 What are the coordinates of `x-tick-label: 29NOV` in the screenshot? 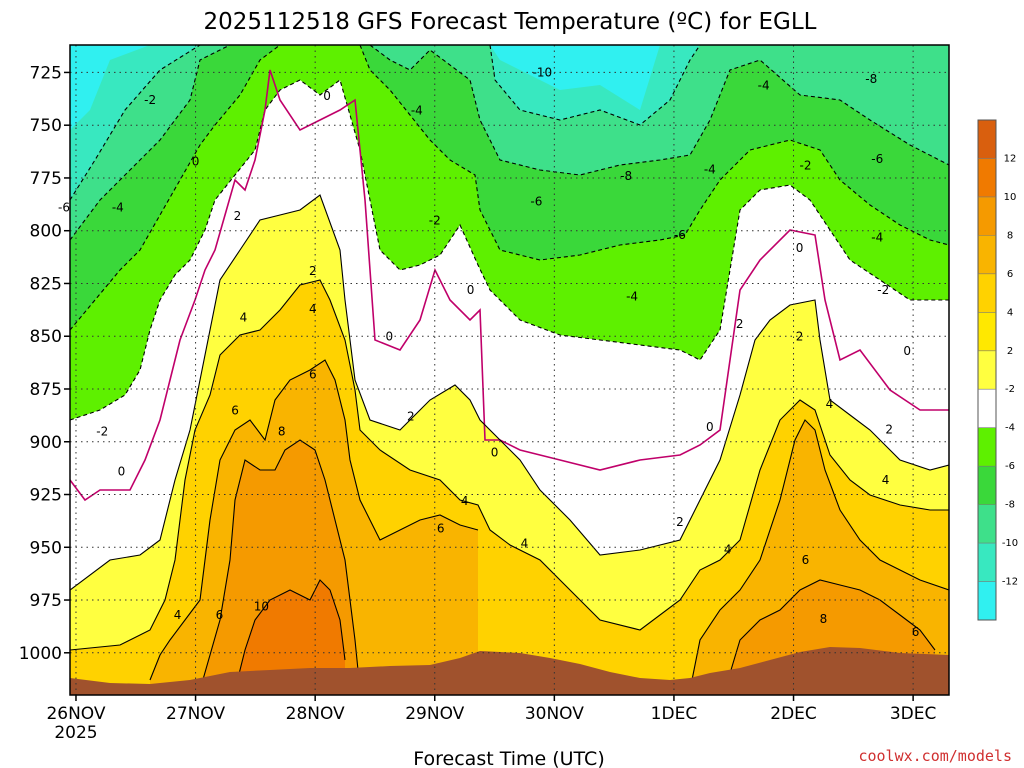 It's located at (434, 714).